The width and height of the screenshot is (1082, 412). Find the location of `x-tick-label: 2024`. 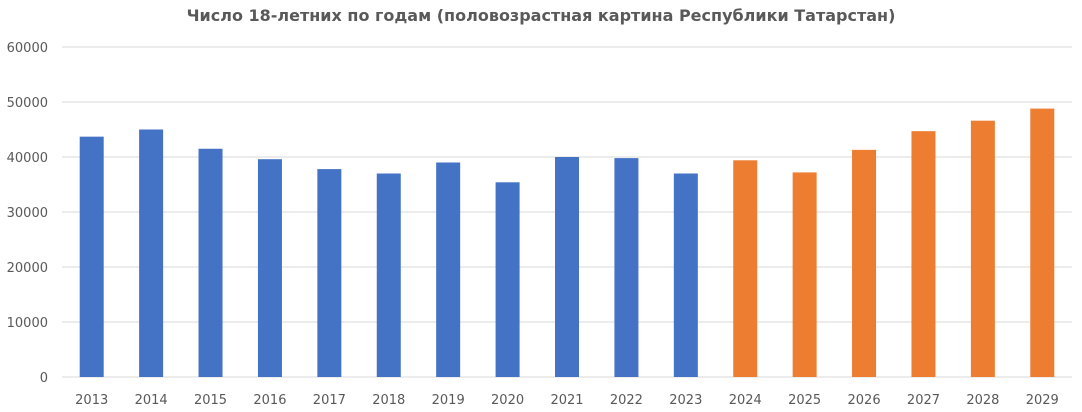

x-tick-label: 2024 is located at coordinates (745, 400).